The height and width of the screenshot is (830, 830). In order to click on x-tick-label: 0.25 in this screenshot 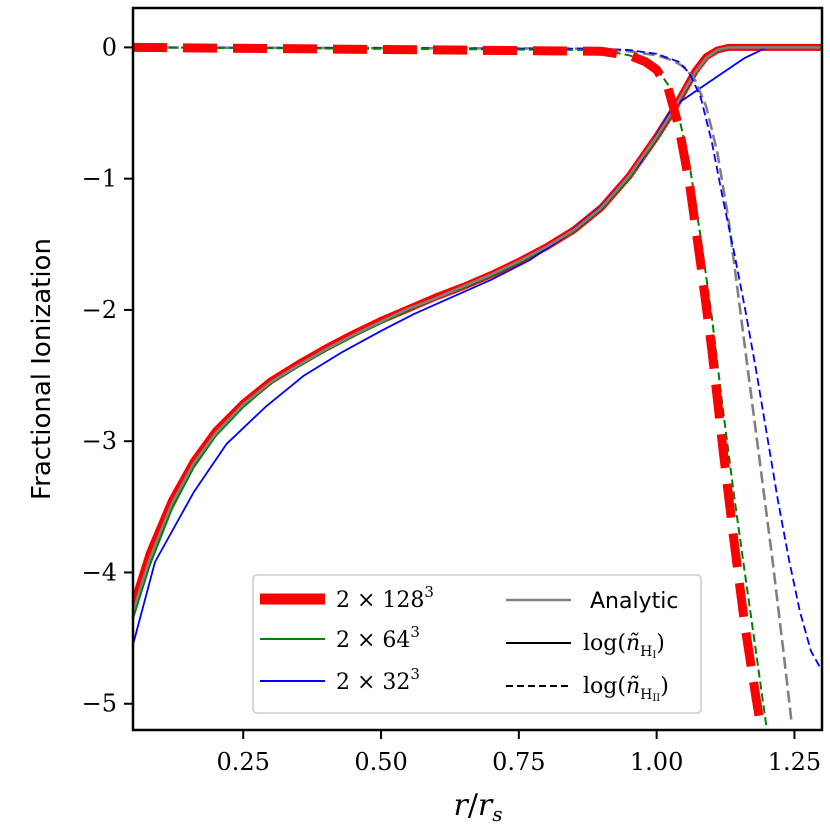, I will do `click(243, 762)`.